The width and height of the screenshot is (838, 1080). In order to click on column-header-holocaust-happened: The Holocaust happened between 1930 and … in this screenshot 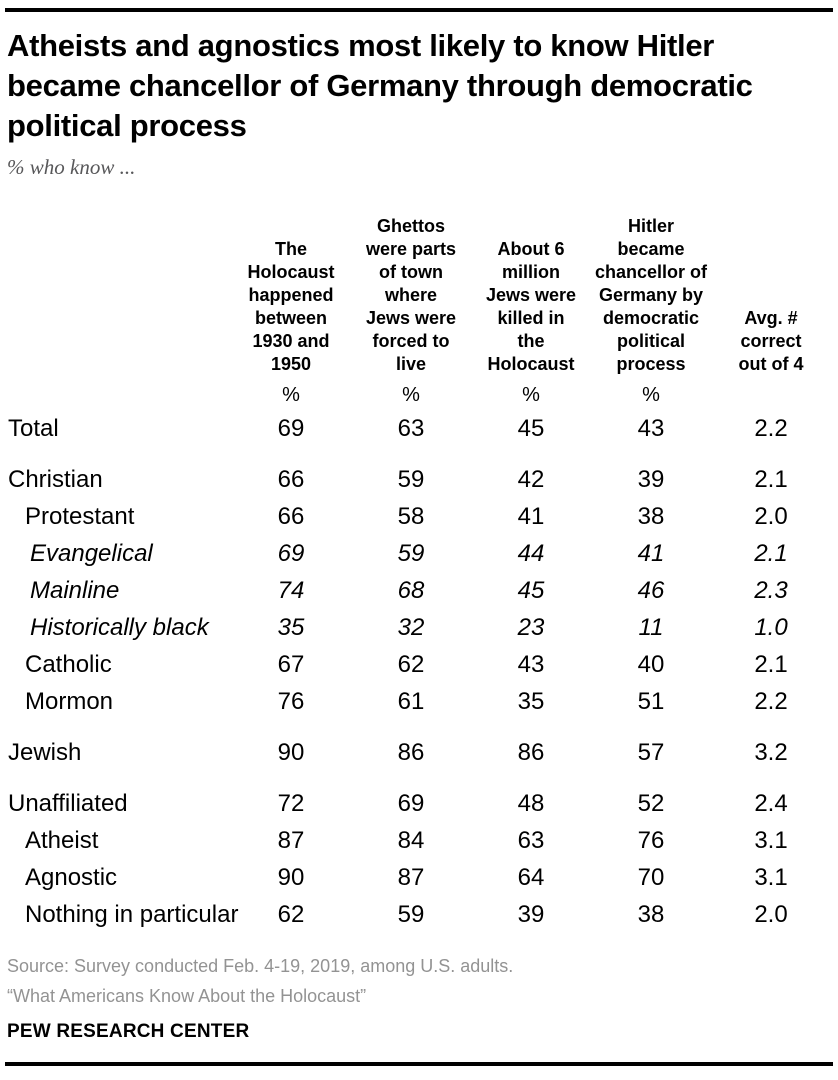, I will do `click(291, 306)`.